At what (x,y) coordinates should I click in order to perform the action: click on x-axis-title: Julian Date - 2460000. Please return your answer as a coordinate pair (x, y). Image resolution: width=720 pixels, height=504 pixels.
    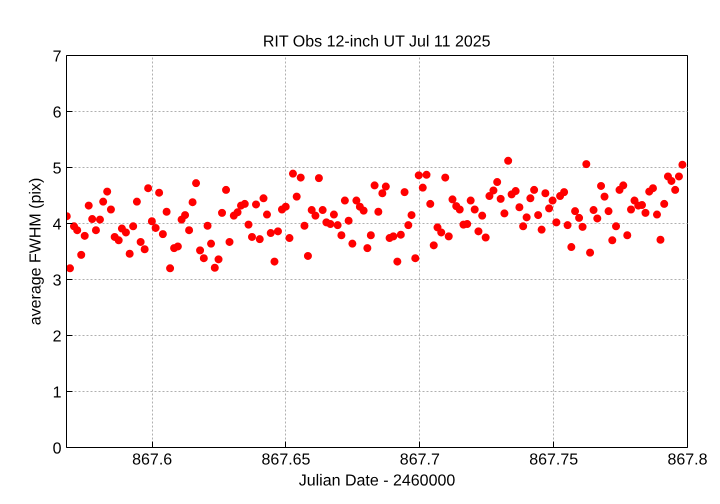
    Looking at the image, I should click on (377, 481).